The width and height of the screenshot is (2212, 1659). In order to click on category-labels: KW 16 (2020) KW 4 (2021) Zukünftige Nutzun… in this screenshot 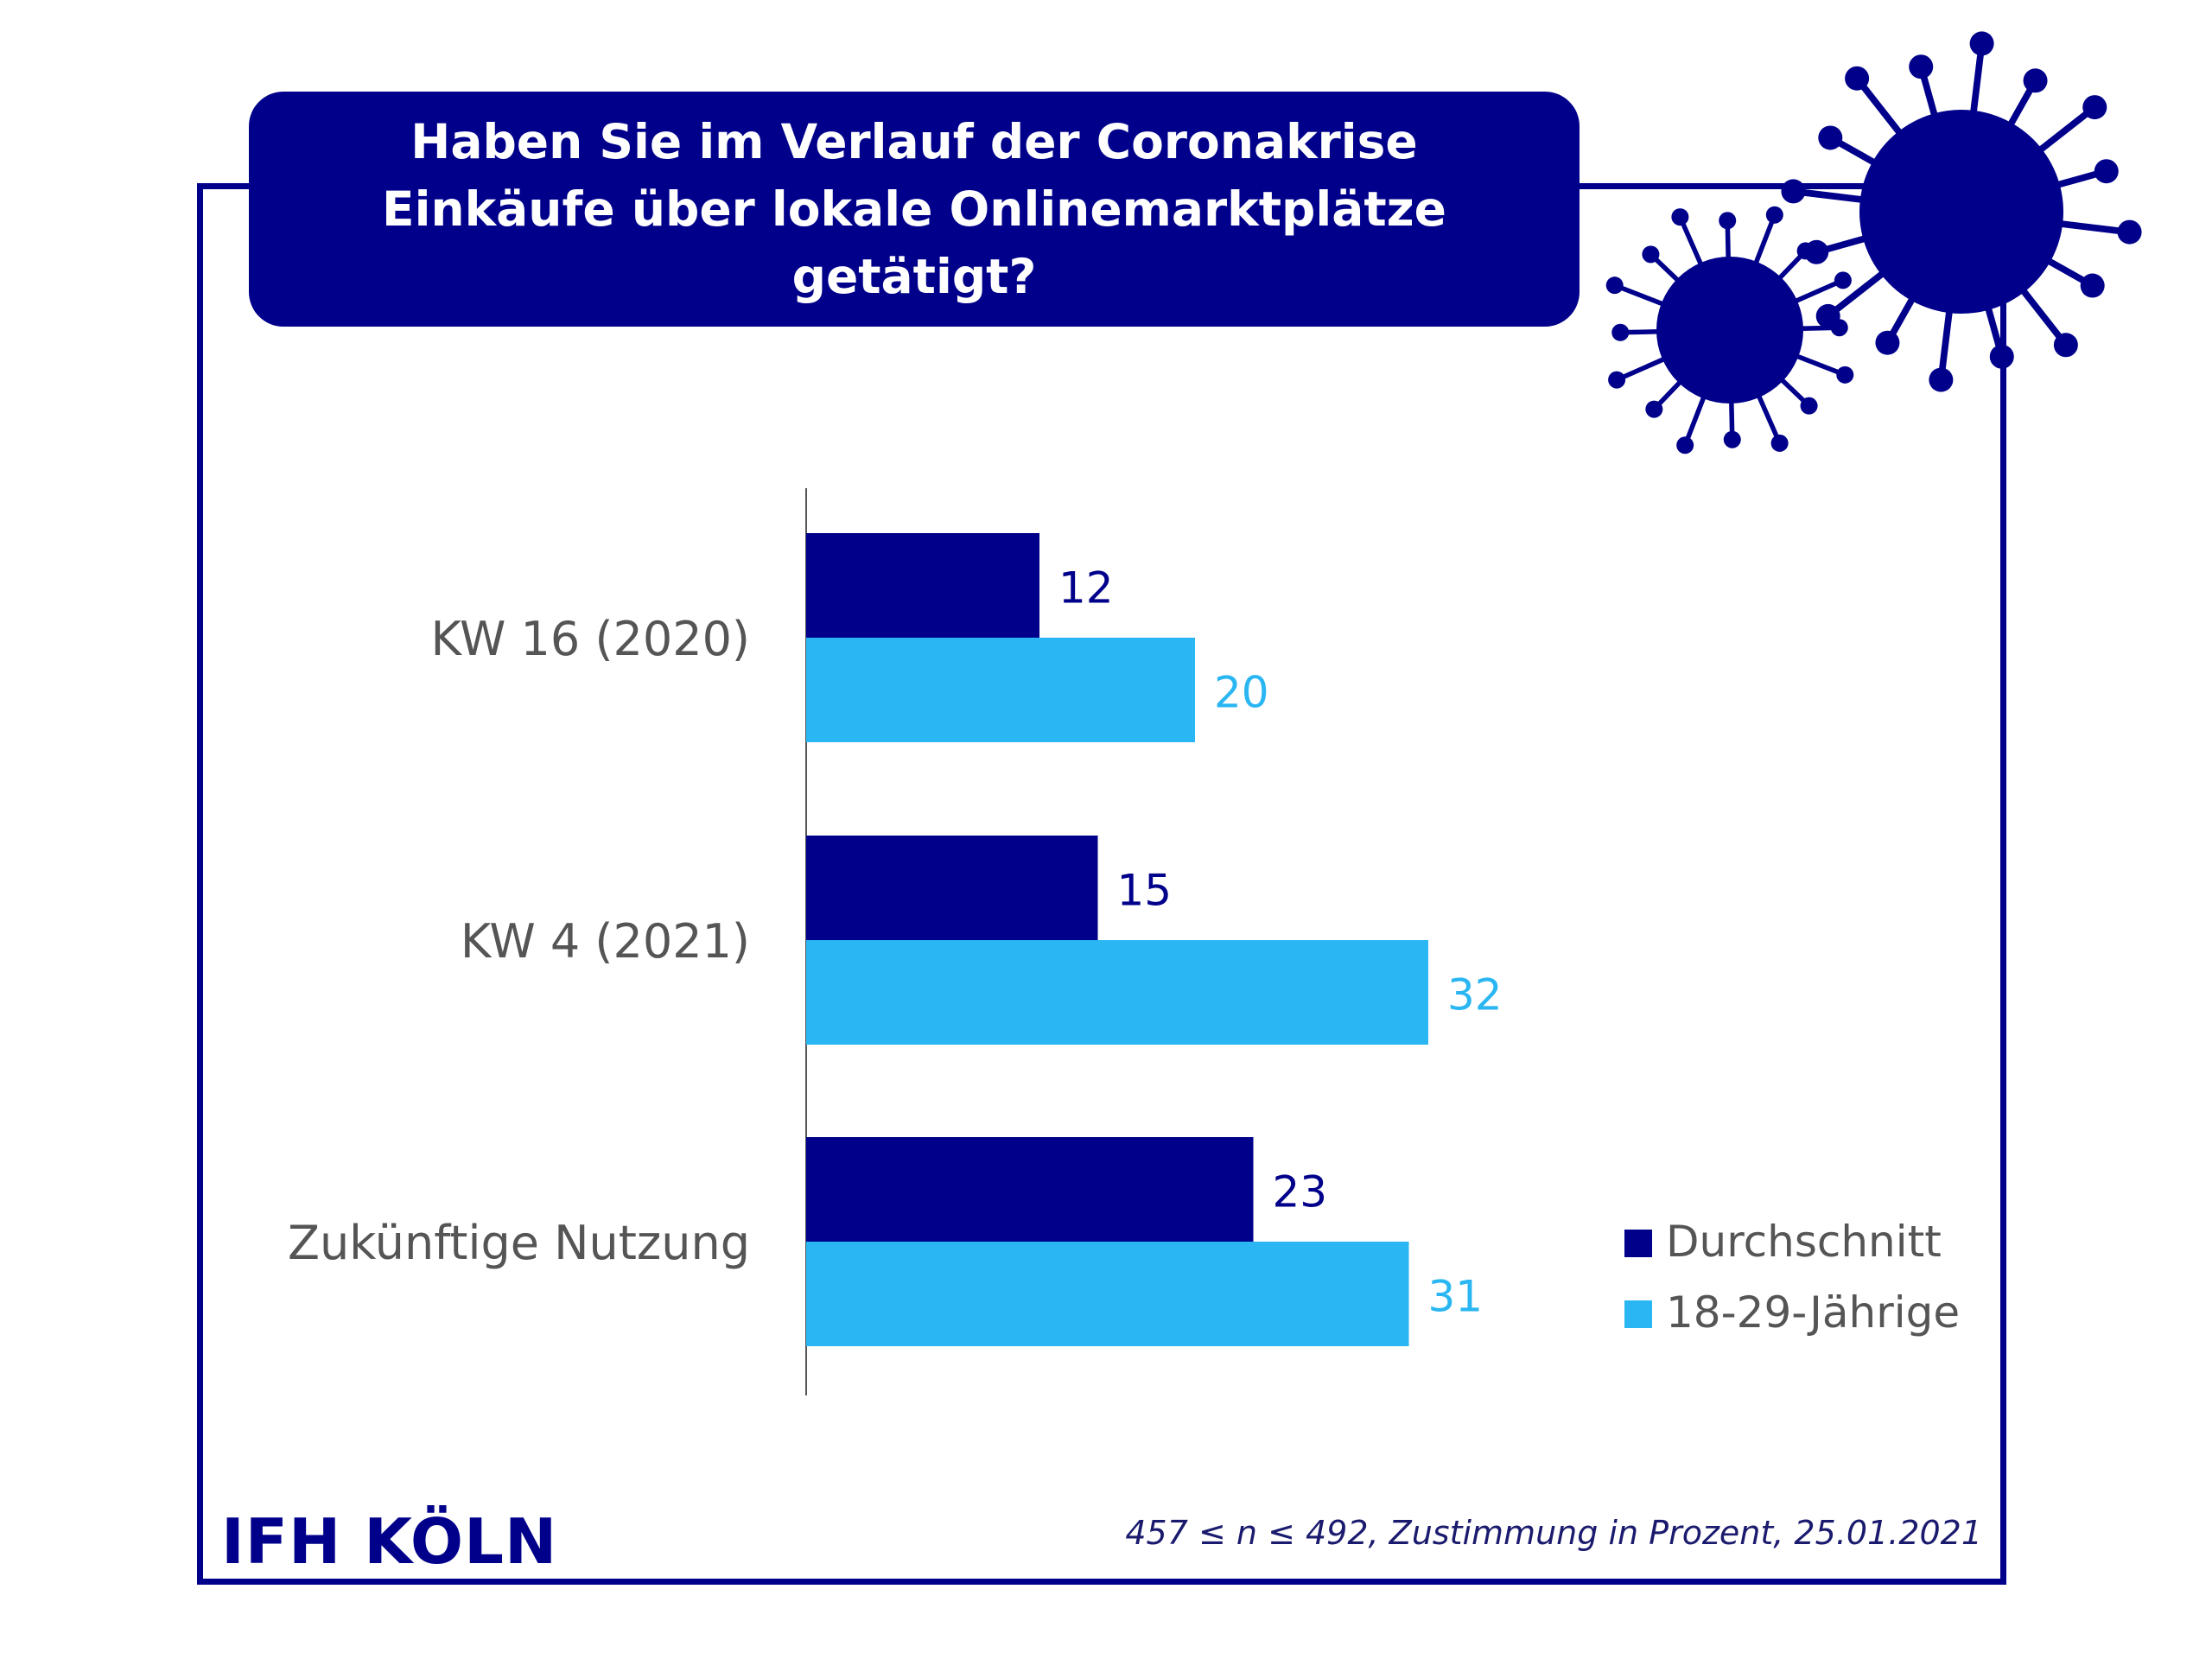, I will do `click(519, 941)`.